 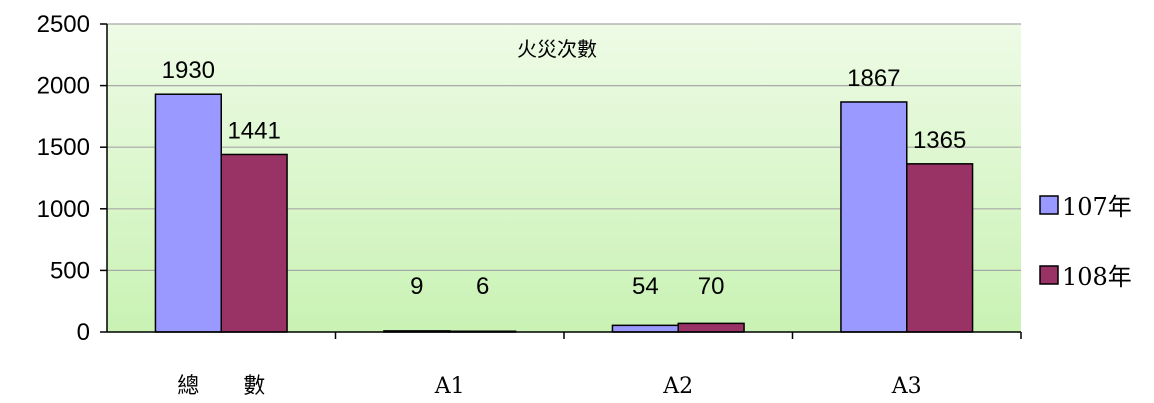 I want to click on data-label-1-2: 70, so click(x=711, y=286).